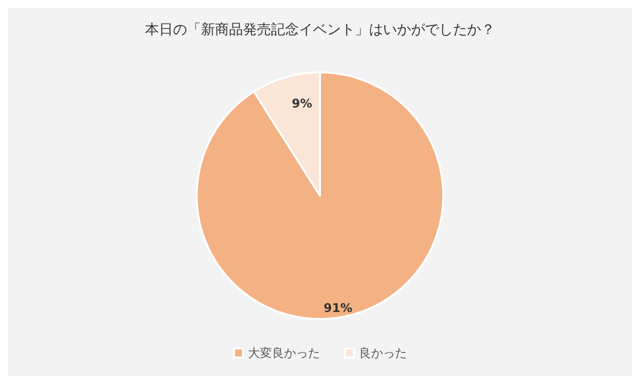 Image resolution: width=640 pixels, height=384 pixels. I want to click on legend-label: 良かった, so click(383, 353).